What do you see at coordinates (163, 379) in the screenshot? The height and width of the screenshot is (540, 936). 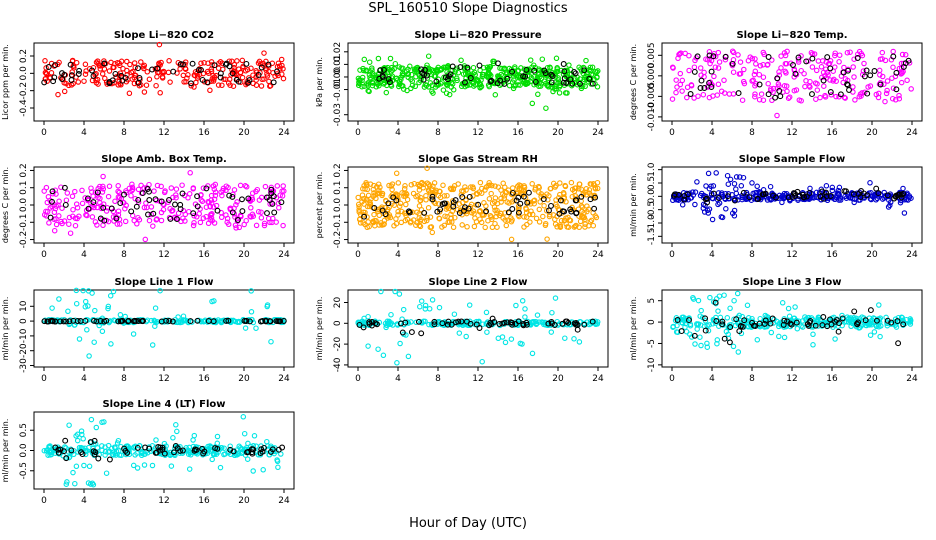 I see `x-tick-label: 12` at bounding box center [163, 379].